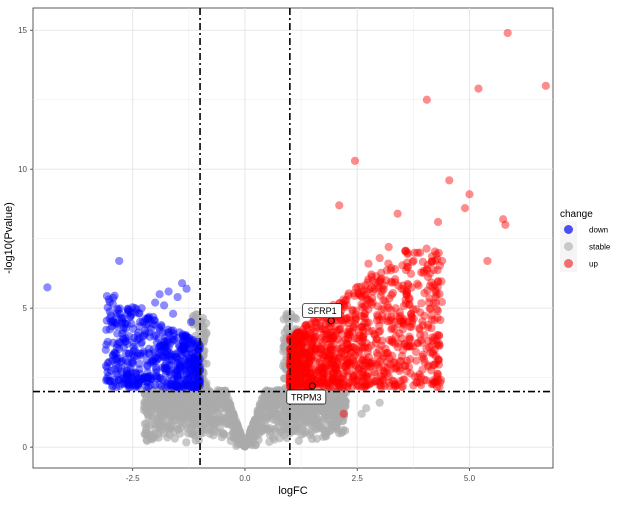 The height and width of the screenshot is (505, 620). What do you see at coordinates (22, 169) in the screenshot?
I see `y-tick-label: 10` at bounding box center [22, 169].